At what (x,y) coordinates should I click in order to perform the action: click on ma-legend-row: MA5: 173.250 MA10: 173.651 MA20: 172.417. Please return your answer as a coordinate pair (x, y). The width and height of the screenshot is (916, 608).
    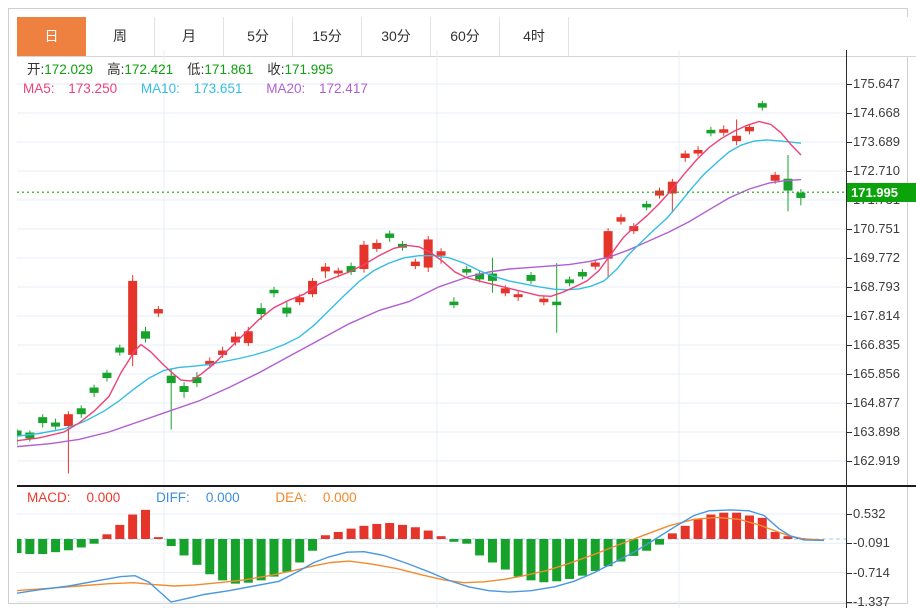
    Looking at the image, I should click on (205, 88).